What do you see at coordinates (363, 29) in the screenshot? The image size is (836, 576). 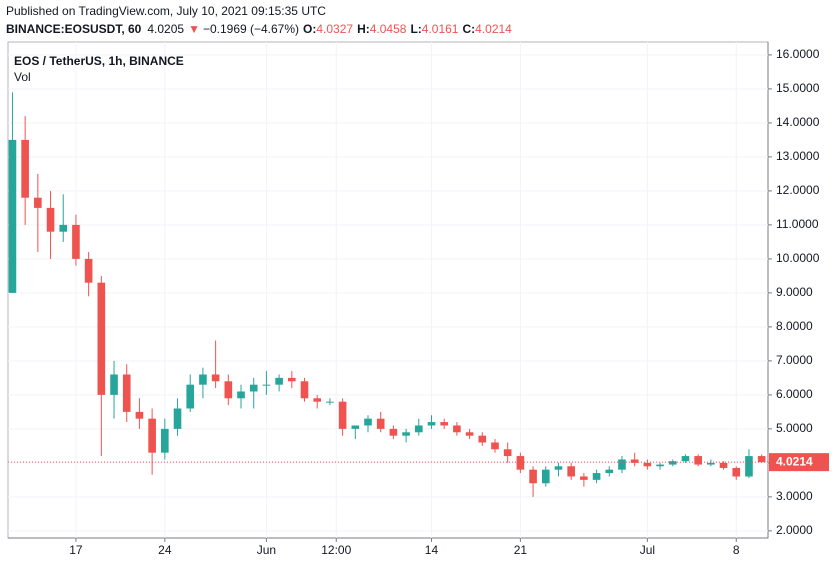 I see `h-label: H:` at bounding box center [363, 29].